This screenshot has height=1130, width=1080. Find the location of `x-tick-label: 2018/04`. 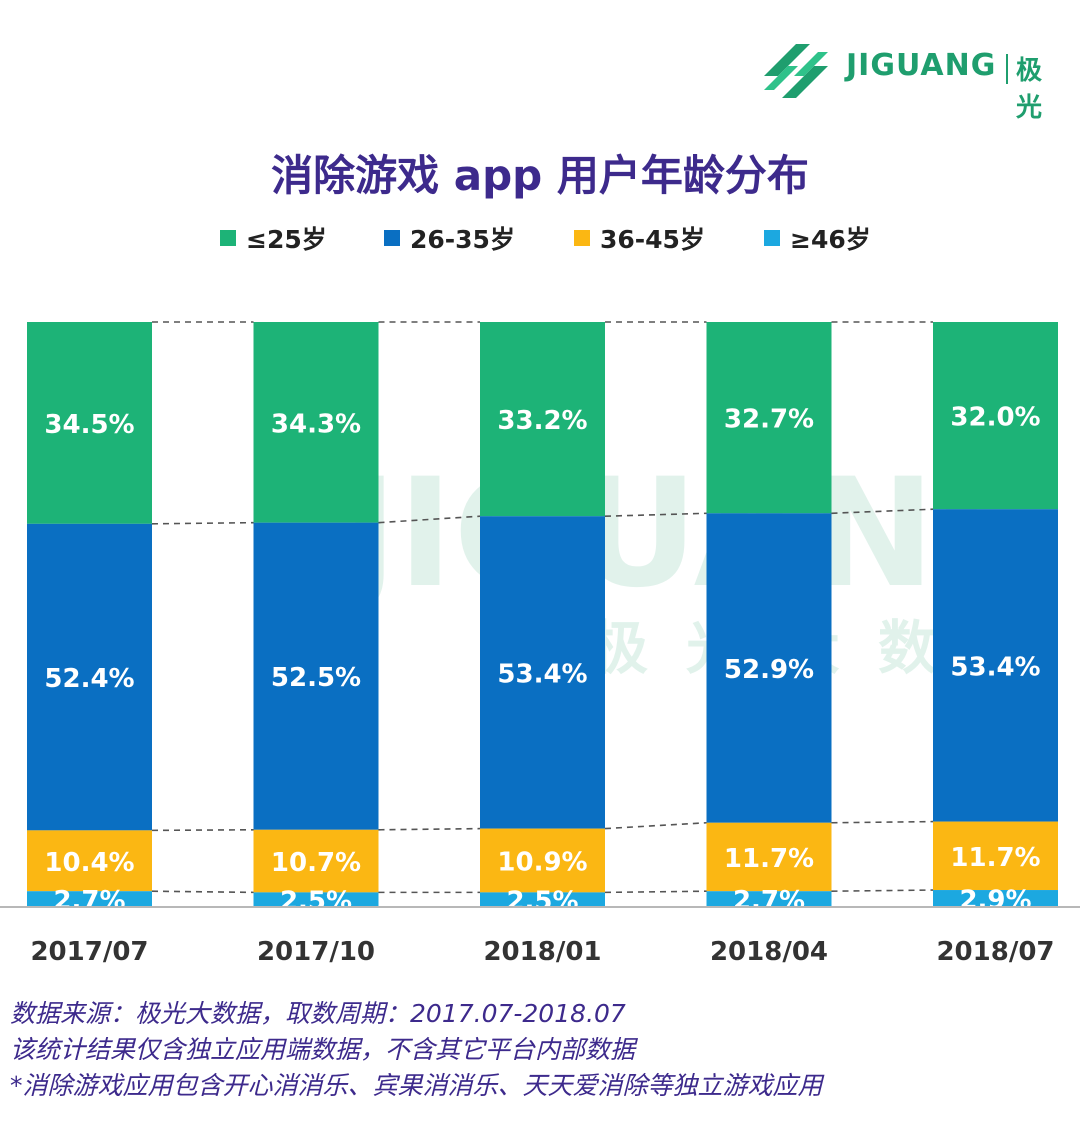

x-tick-label: 2018/04 is located at coordinates (769, 952).